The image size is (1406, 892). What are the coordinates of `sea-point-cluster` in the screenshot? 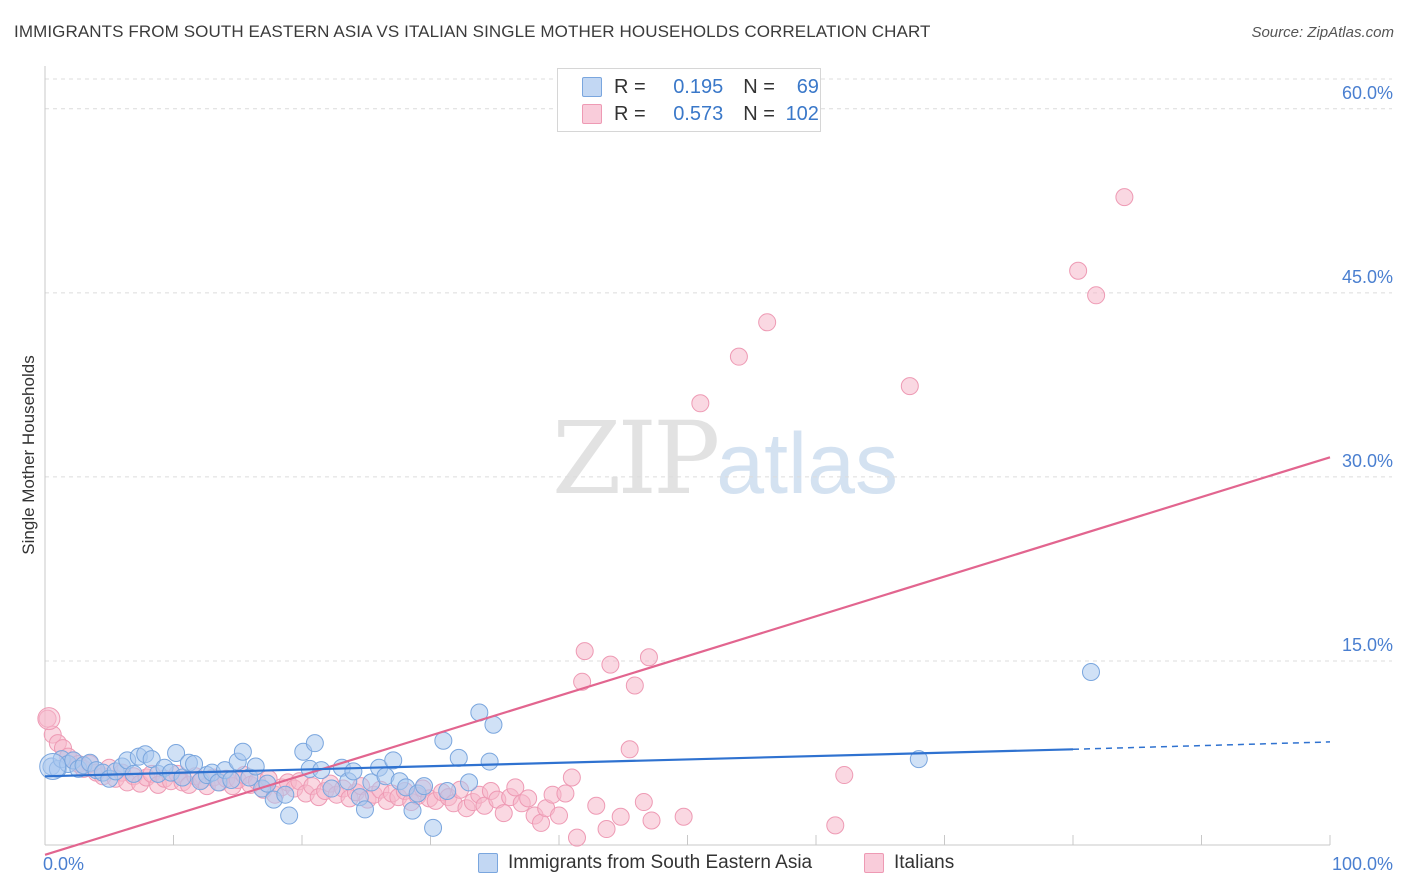 It's located at (53, 766).